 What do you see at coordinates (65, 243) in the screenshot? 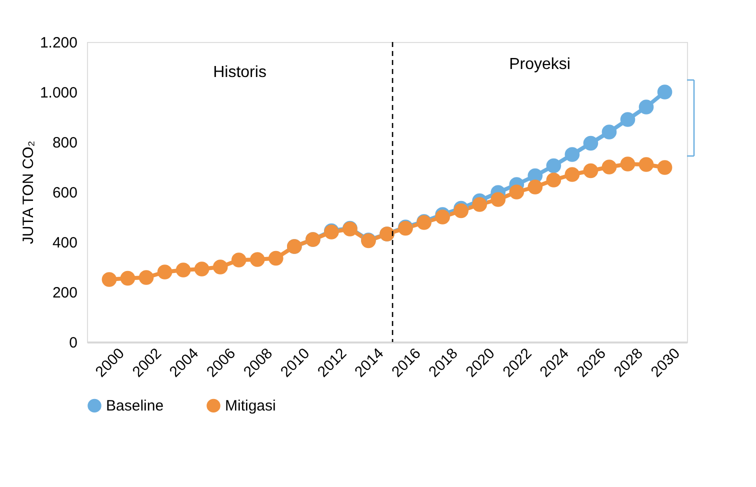
I see `y-tick-label: 400` at bounding box center [65, 243].